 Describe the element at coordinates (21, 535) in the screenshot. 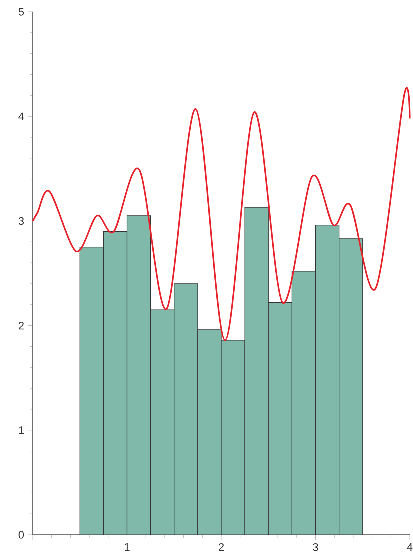

I see `y-tick-label: 0` at that location.